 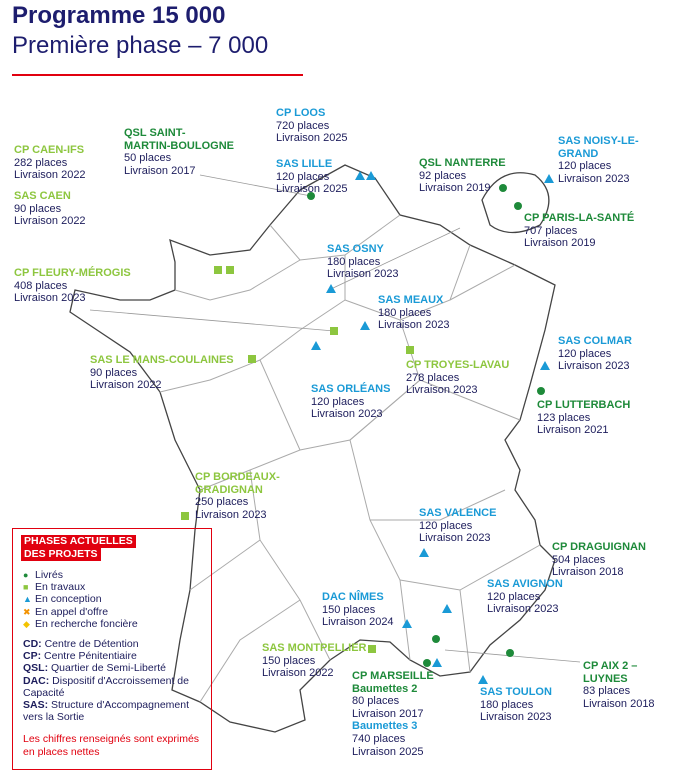 What do you see at coordinates (26, 575) in the screenshot?
I see `legend-icon: ●` at bounding box center [26, 575].